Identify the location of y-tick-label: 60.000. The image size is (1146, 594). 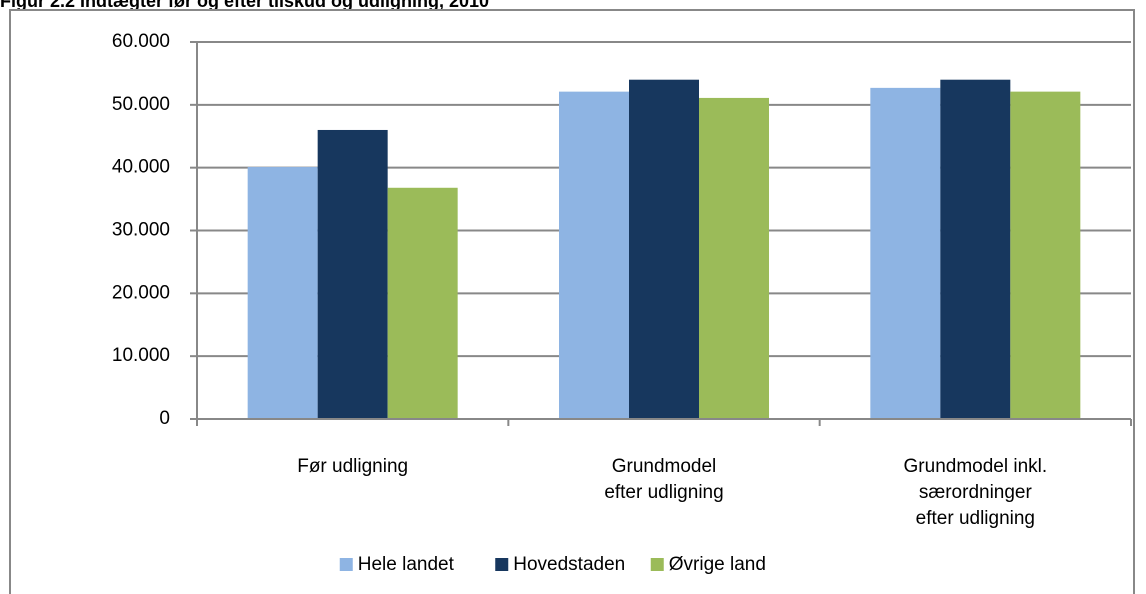
(141, 41).